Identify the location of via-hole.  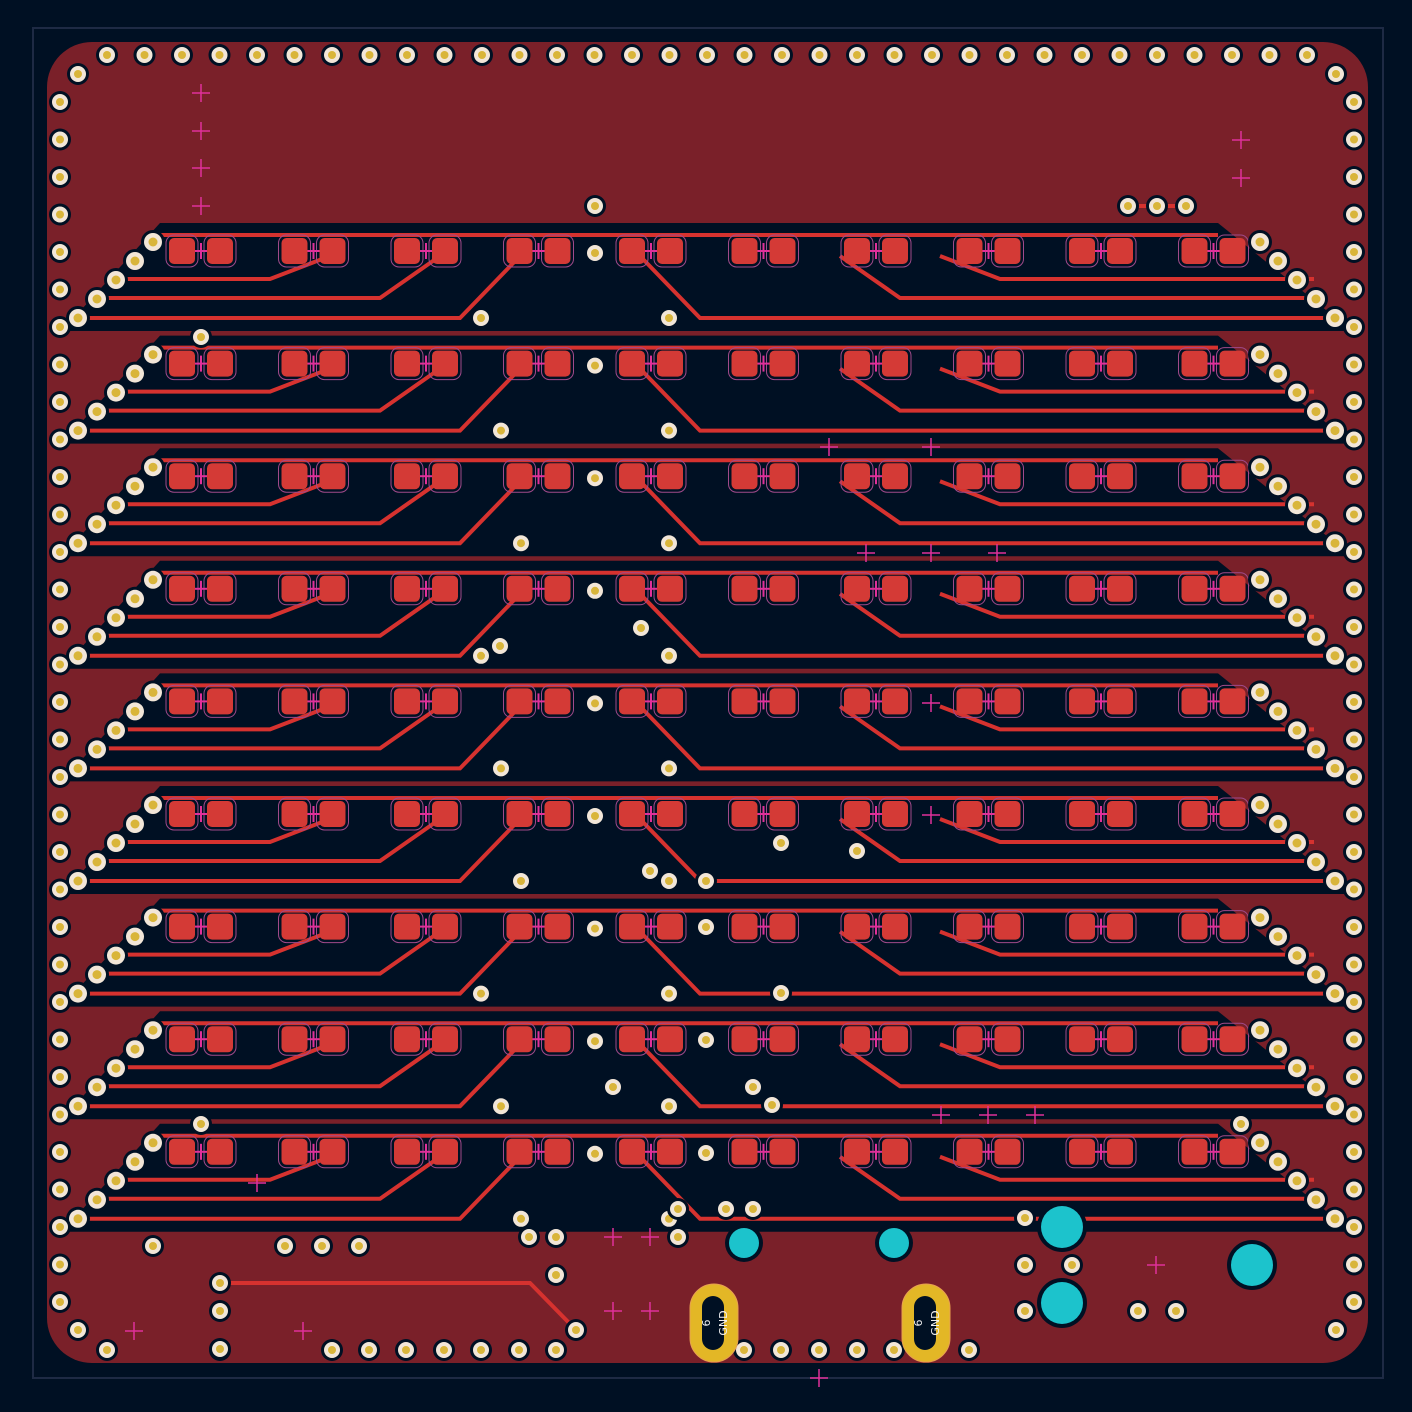
(322, 1246).